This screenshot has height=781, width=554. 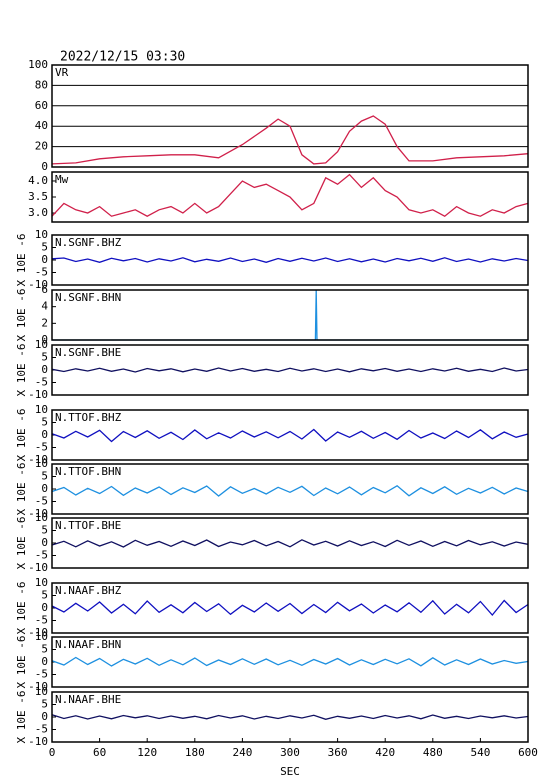 What do you see at coordinates (38, 212) in the screenshot?
I see `y-tick-label: 3.0` at bounding box center [38, 212].